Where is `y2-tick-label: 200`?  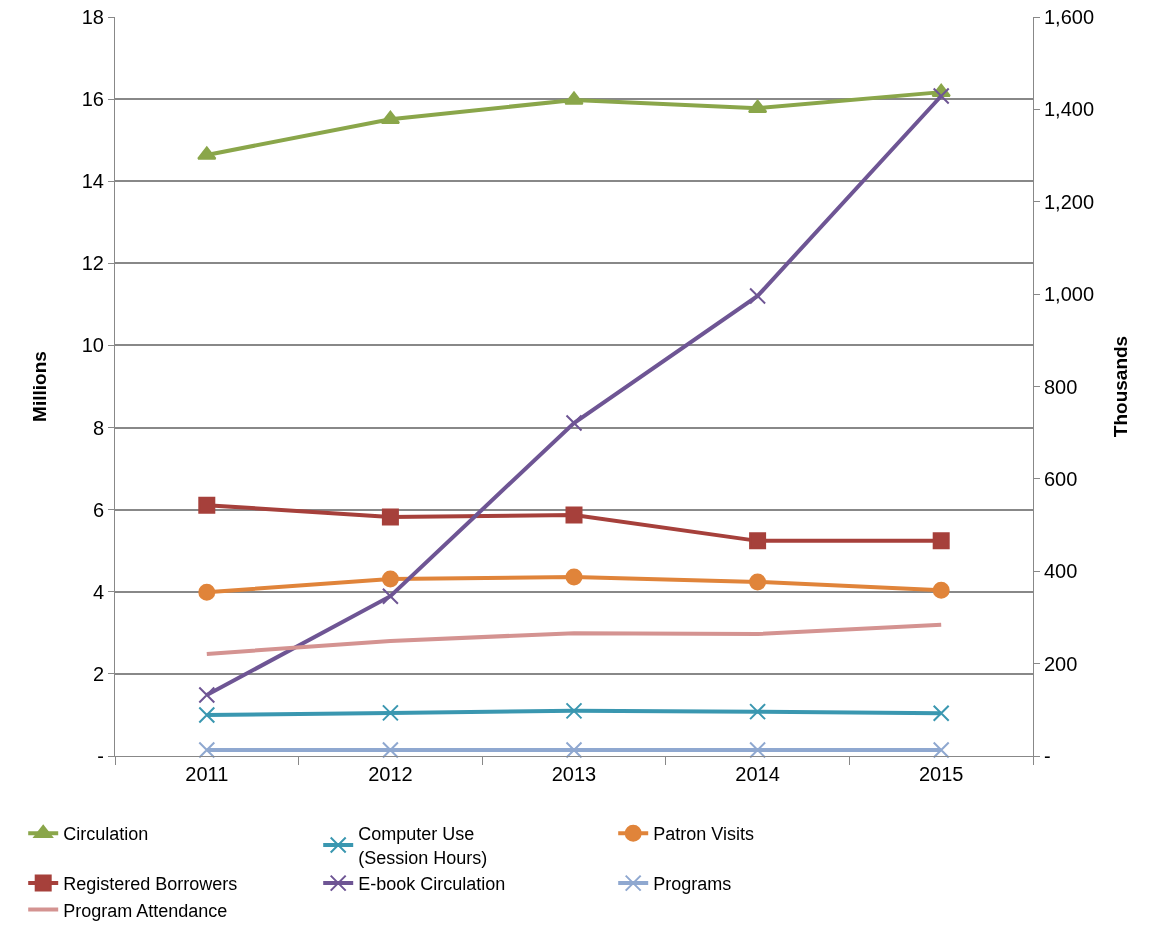
y2-tick-label: 200 is located at coordinates (1061, 663).